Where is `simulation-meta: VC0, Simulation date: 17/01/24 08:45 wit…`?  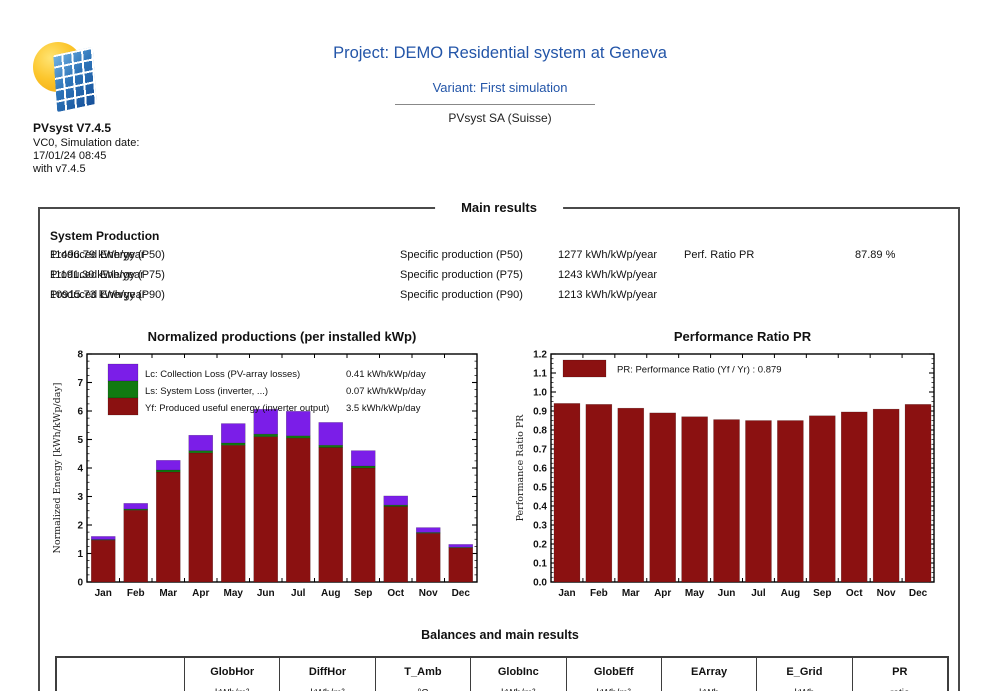
simulation-meta: VC0, Simulation date: 17/01/24 08:45 wit… is located at coordinates (86, 156).